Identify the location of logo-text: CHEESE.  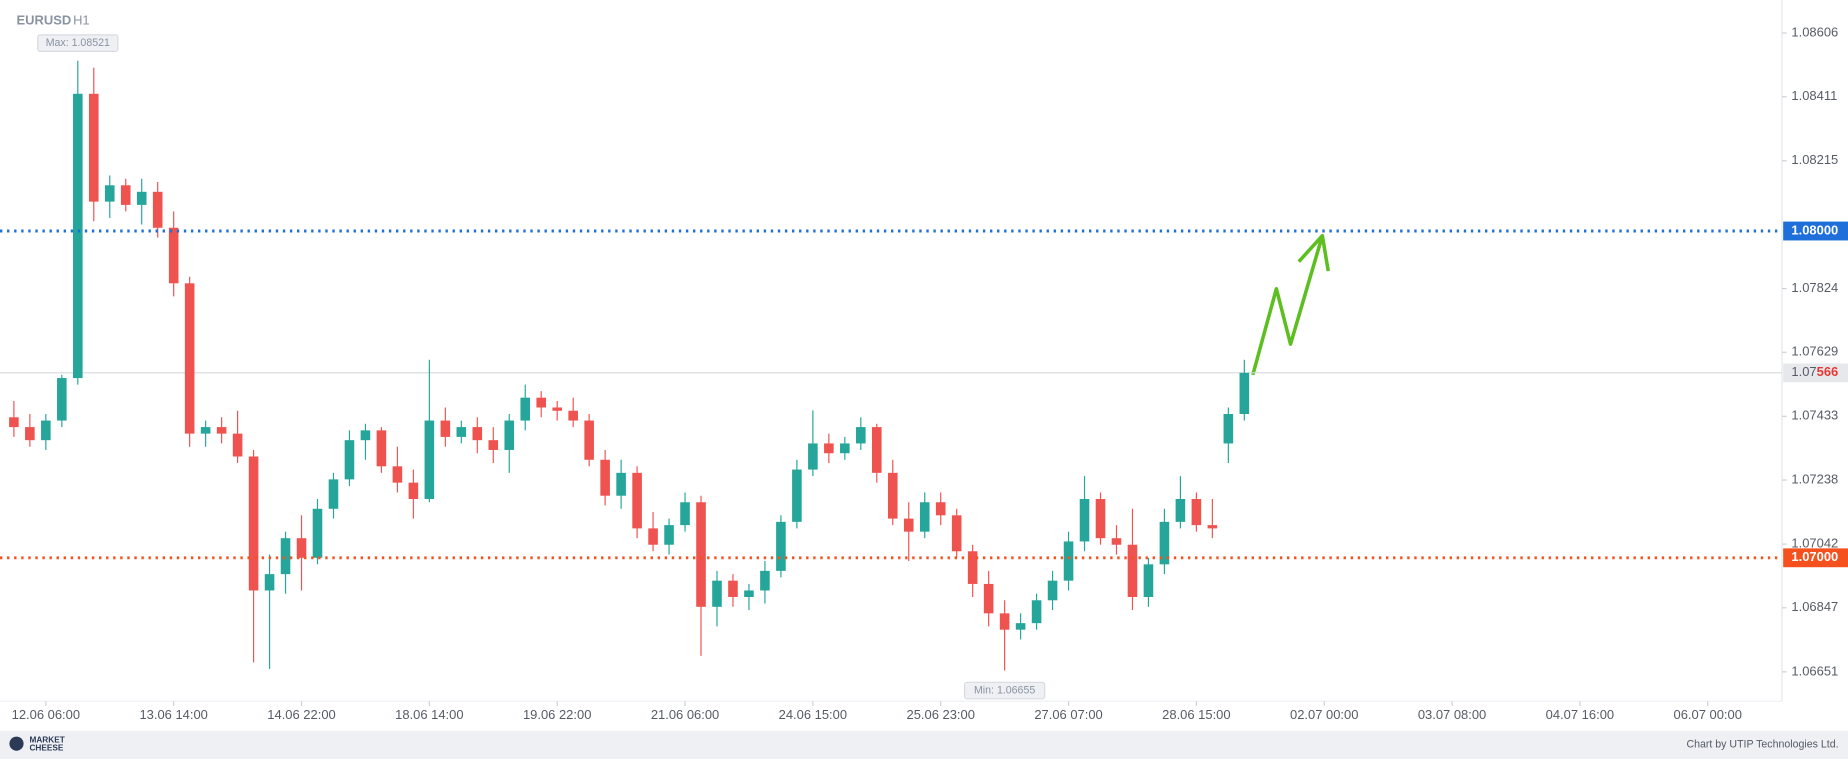
(46, 748).